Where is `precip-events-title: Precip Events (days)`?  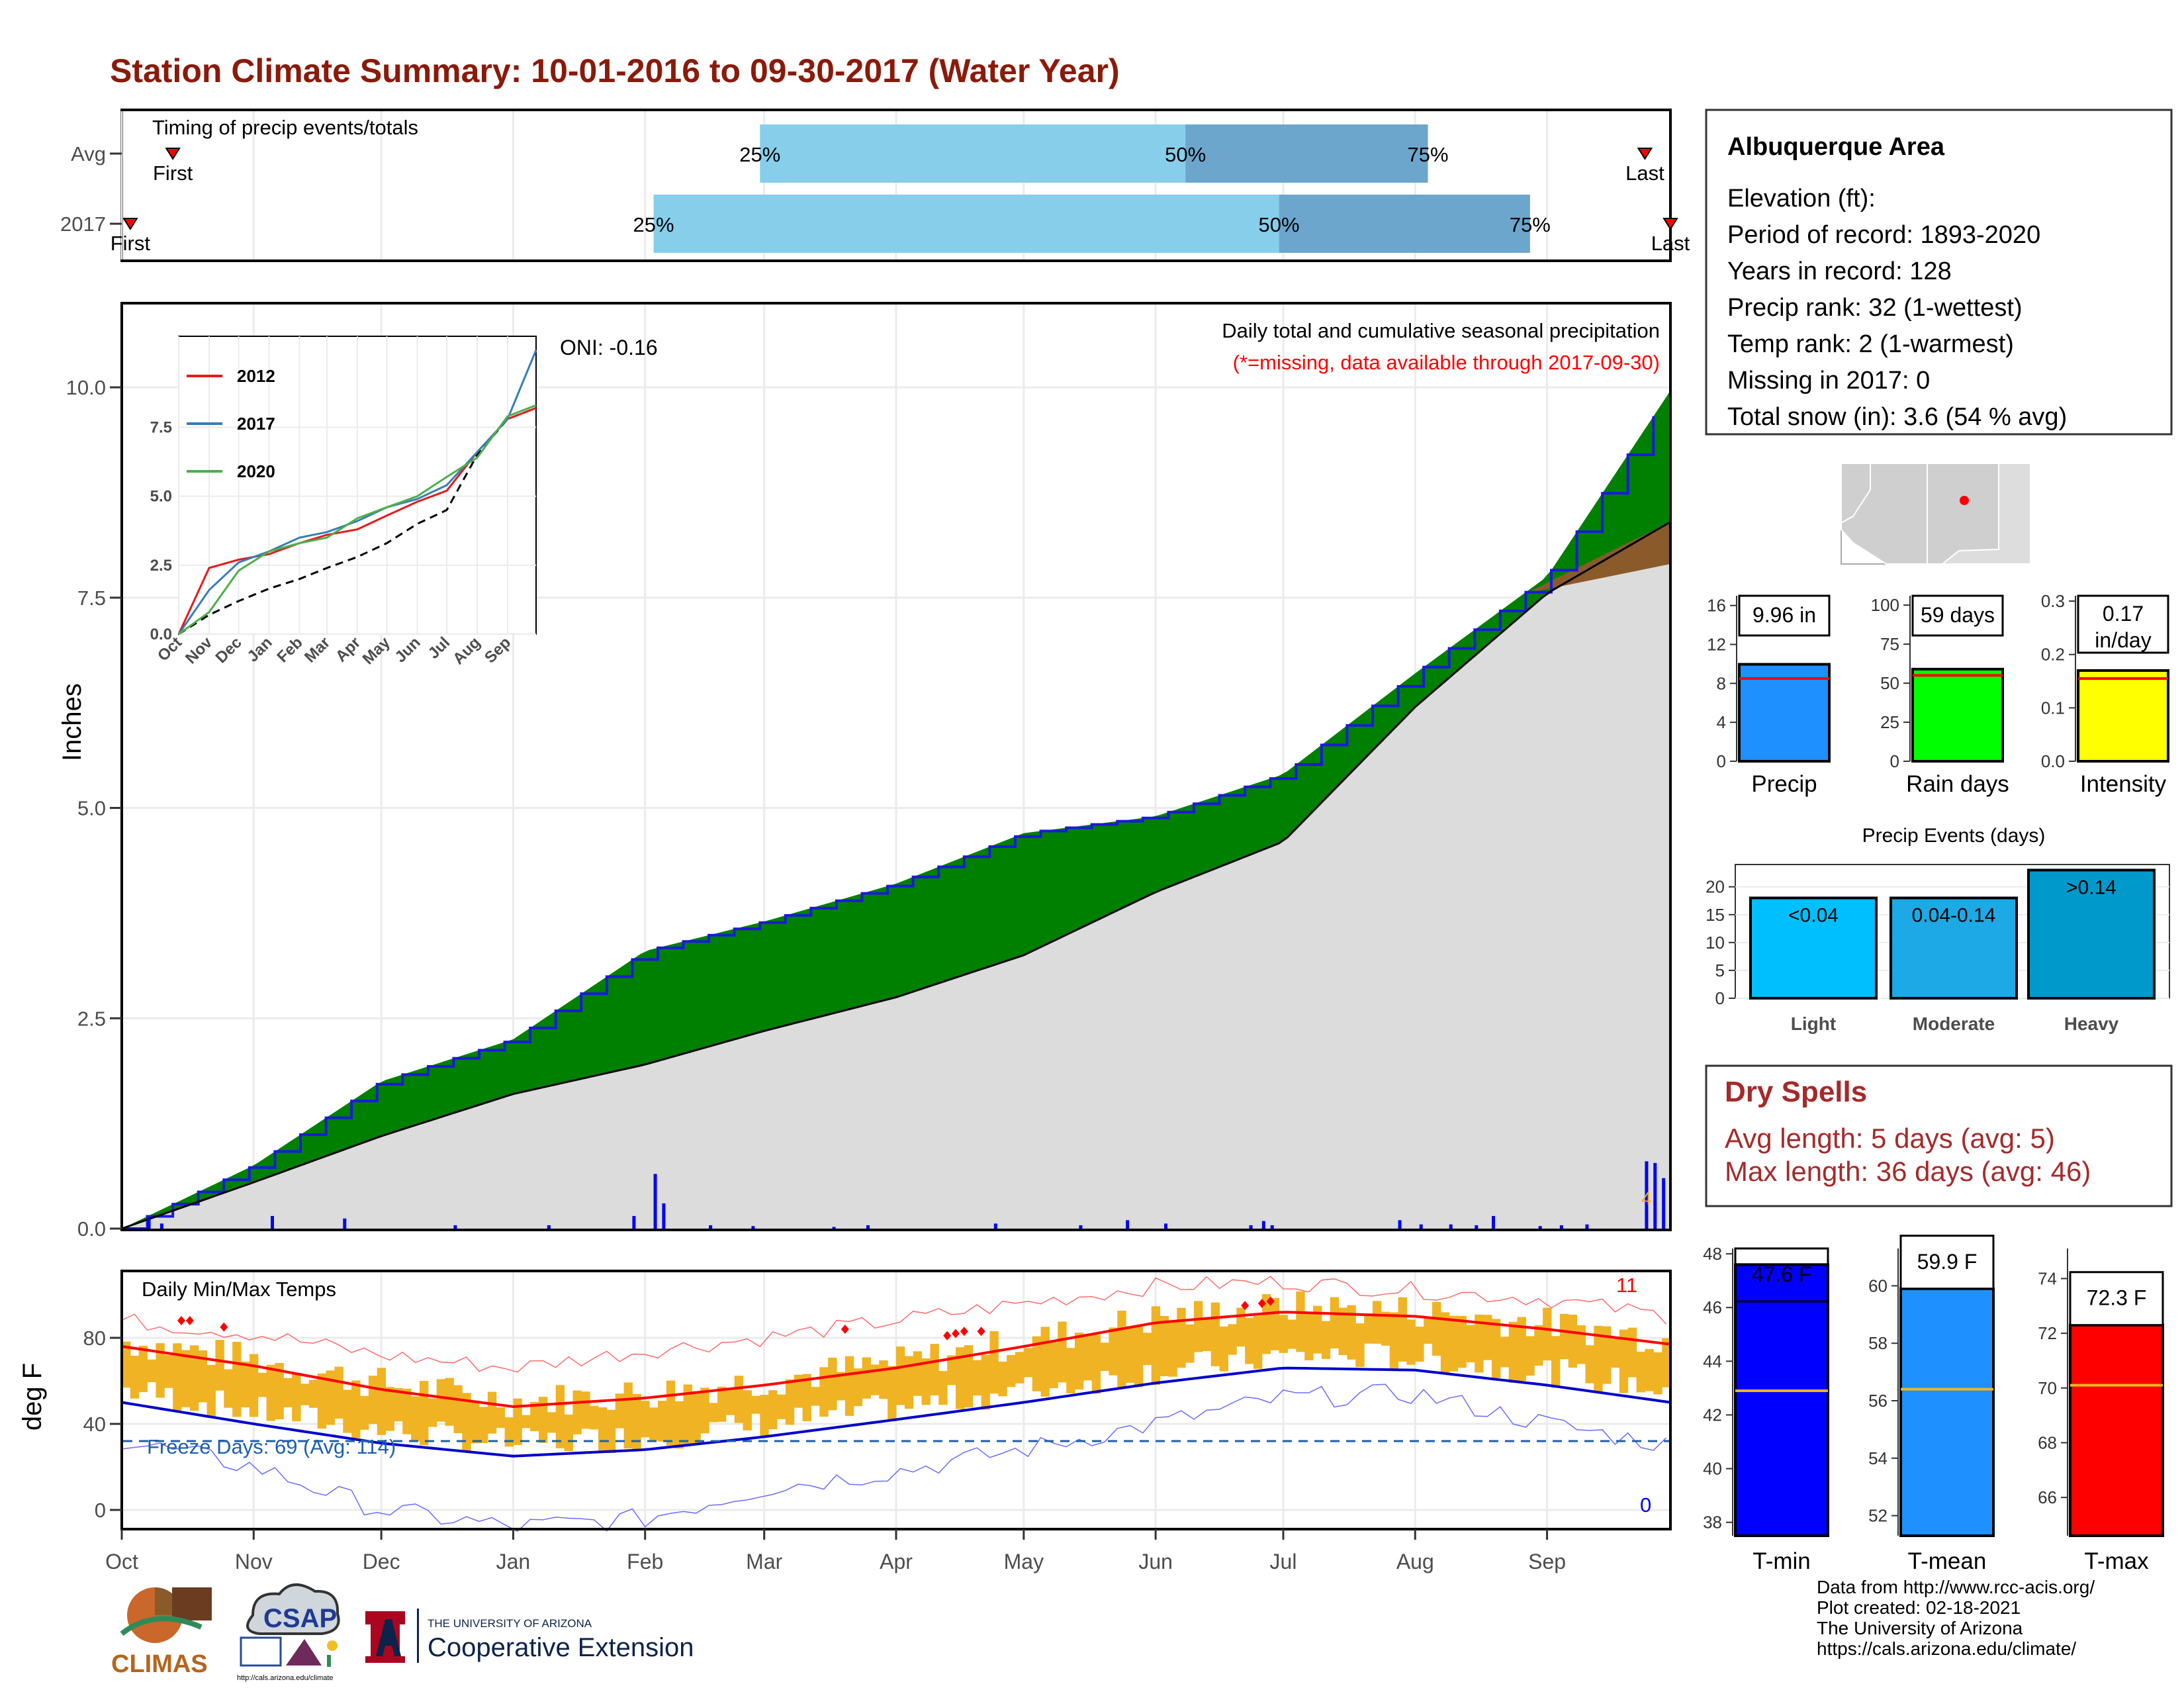
precip-events-title: Precip Events (days) is located at coordinates (1954, 836).